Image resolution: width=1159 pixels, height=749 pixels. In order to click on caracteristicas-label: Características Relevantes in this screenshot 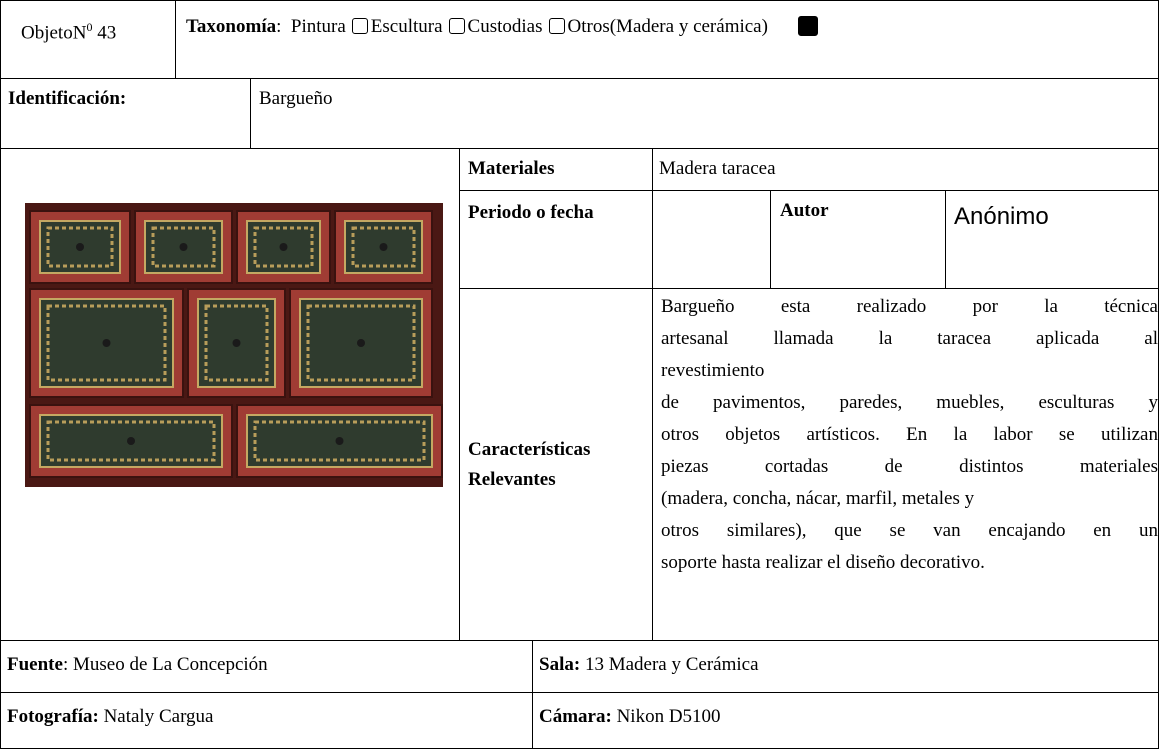, I will do `click(529, 464)`.